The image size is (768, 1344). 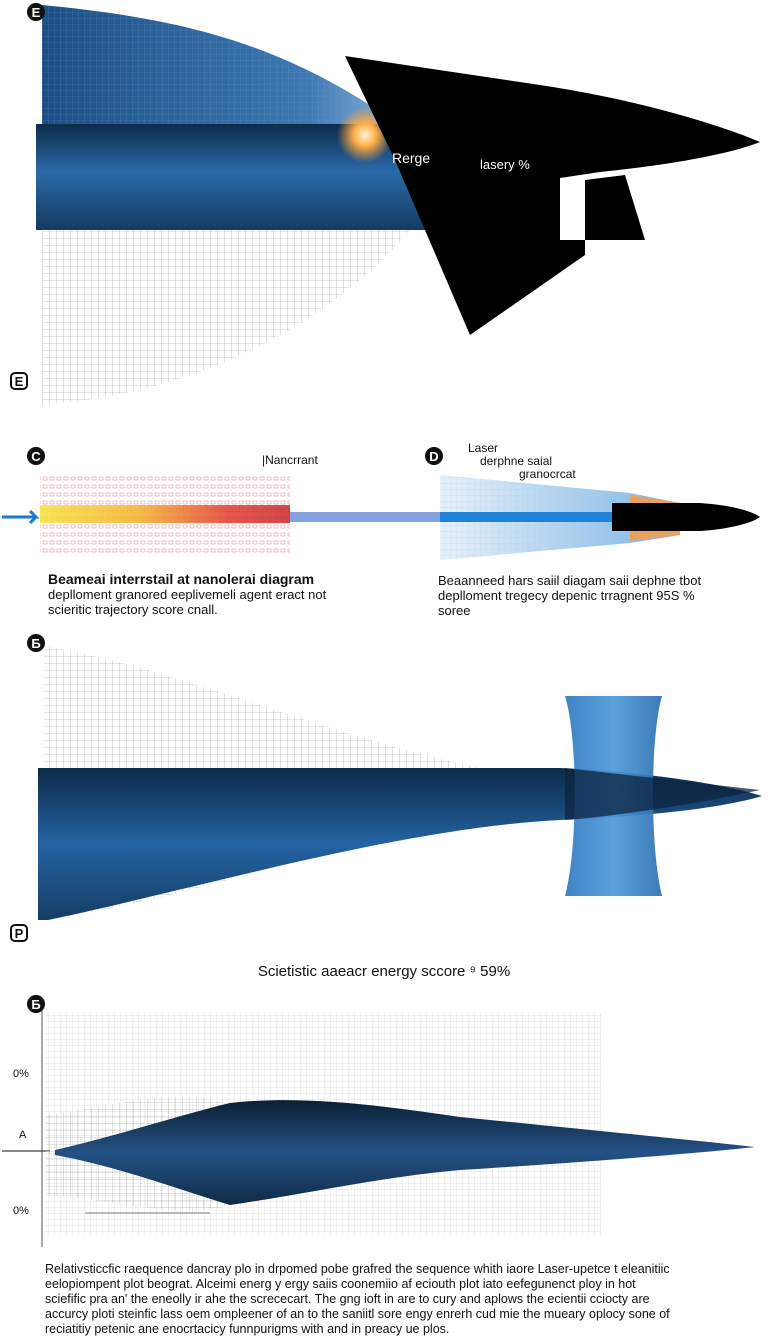 I want to click on label-derphne-saial: derphne saial, so click(x=516, y=461).